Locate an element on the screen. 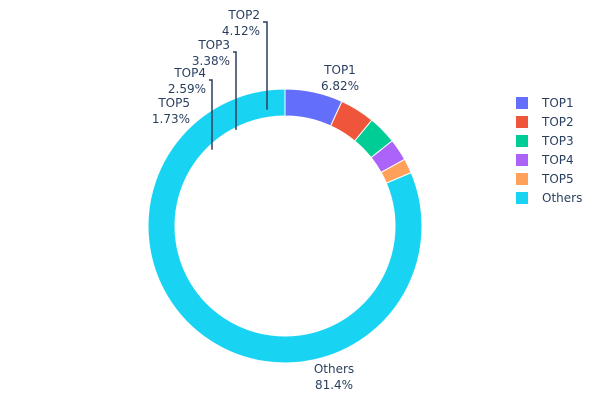 The height and width of the screenshot is (400, 600). leader-line-top3 is located at coordinates (235, 90).